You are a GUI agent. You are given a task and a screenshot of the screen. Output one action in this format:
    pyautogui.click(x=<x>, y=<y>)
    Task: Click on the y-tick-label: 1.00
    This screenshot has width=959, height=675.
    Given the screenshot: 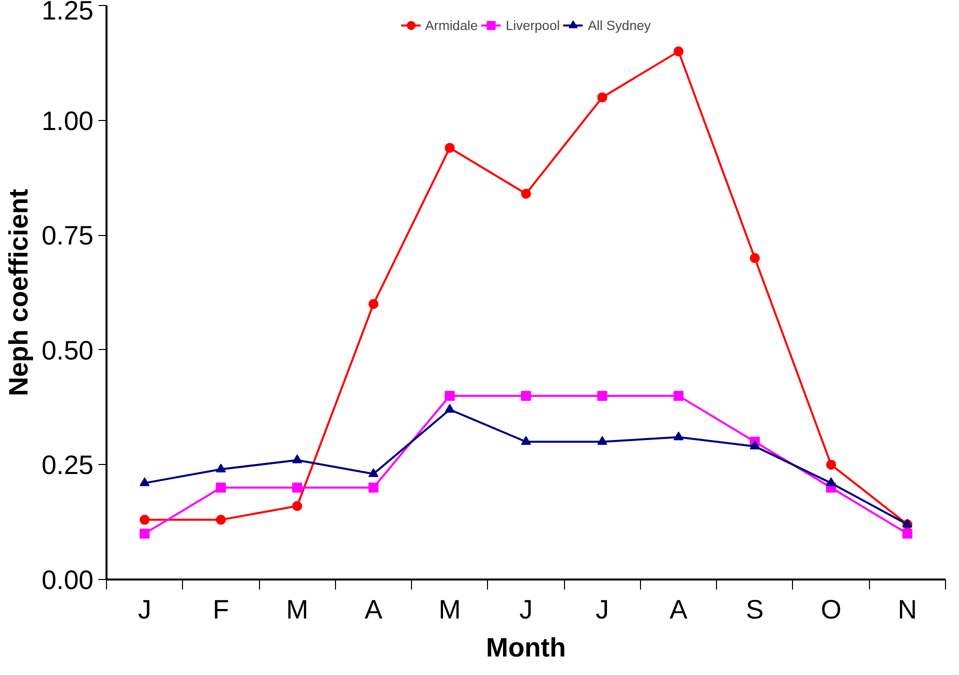 What is the action you would take?
    pyautogui.click(x=68, y=121)
    